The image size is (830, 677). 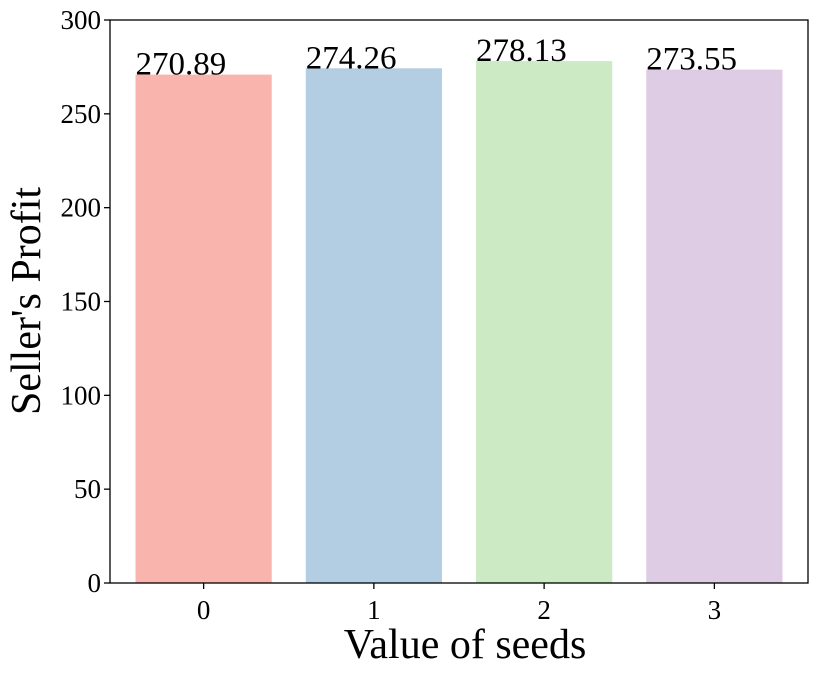 I want to click on data-label-2: 278.13, so click(x=521, y=51).